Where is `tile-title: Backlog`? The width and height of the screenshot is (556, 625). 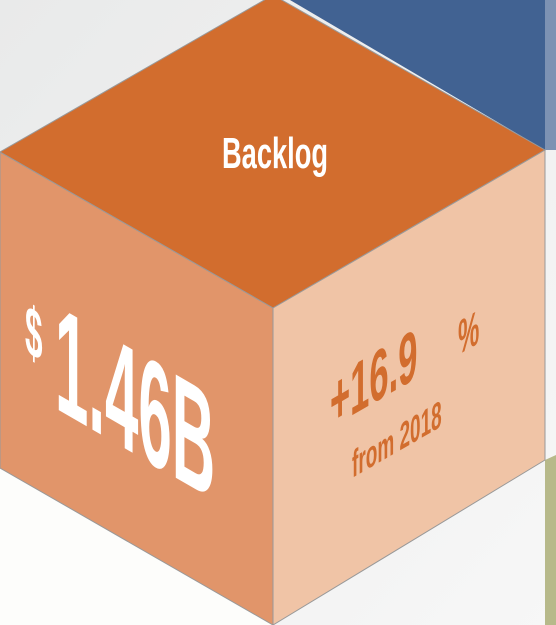
tile-title: Backlog is located at coordinates (275, 152).